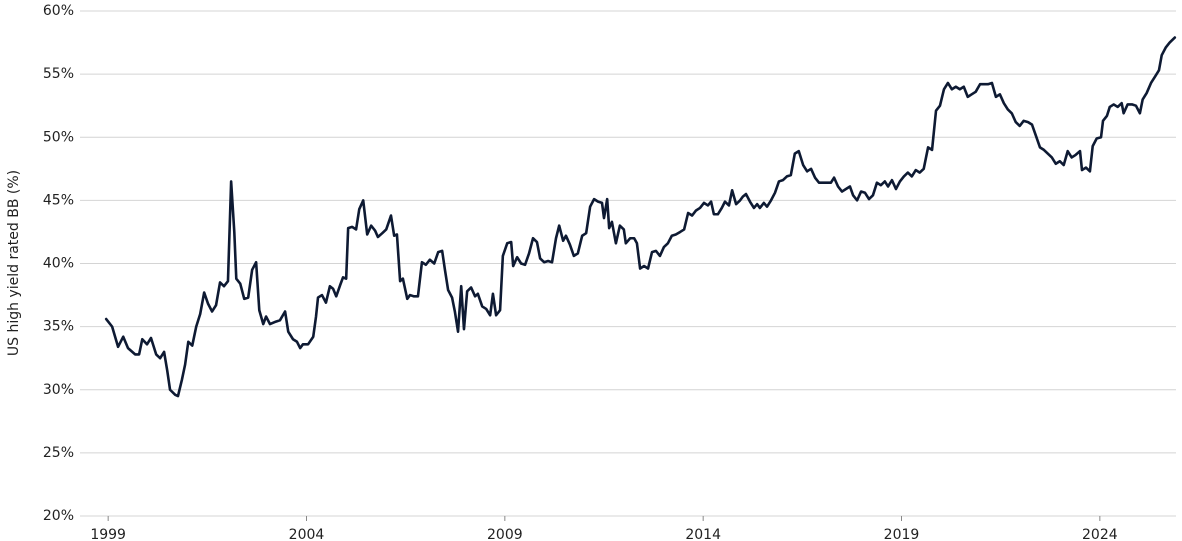 This screenshot has height=541, width=1182. I want to click on y-tick-label: 20%, so click(58, 516).